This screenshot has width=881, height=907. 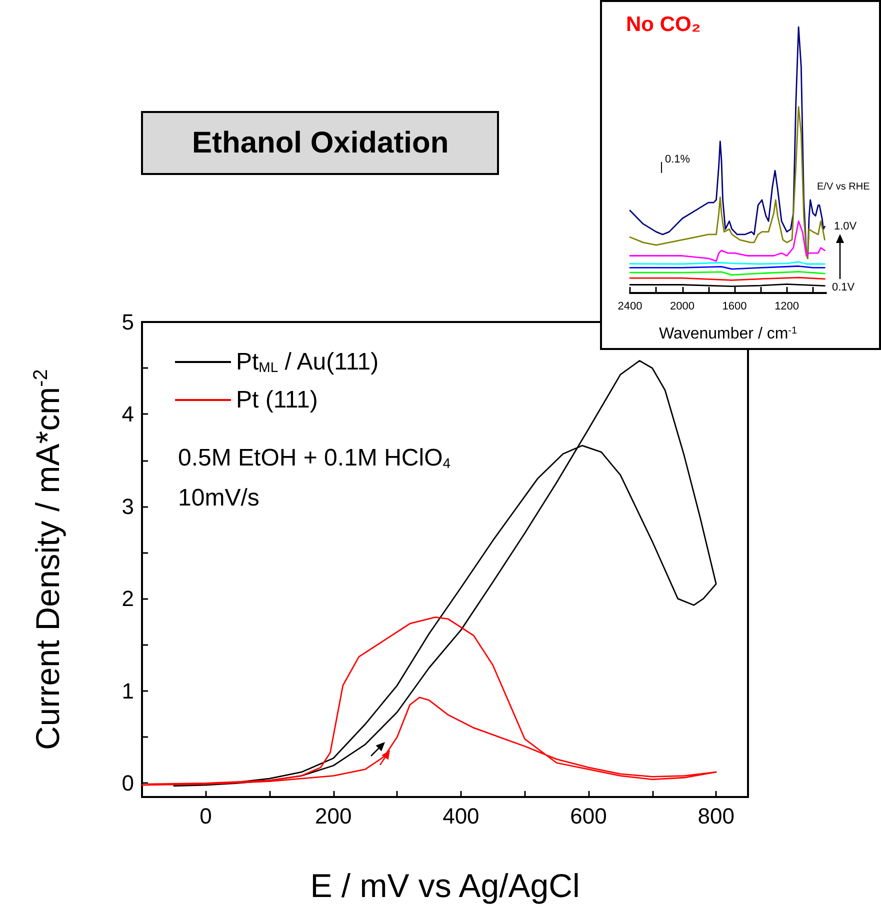 I want to click on chart-title: No CO₂, so click(x=663, y=24).